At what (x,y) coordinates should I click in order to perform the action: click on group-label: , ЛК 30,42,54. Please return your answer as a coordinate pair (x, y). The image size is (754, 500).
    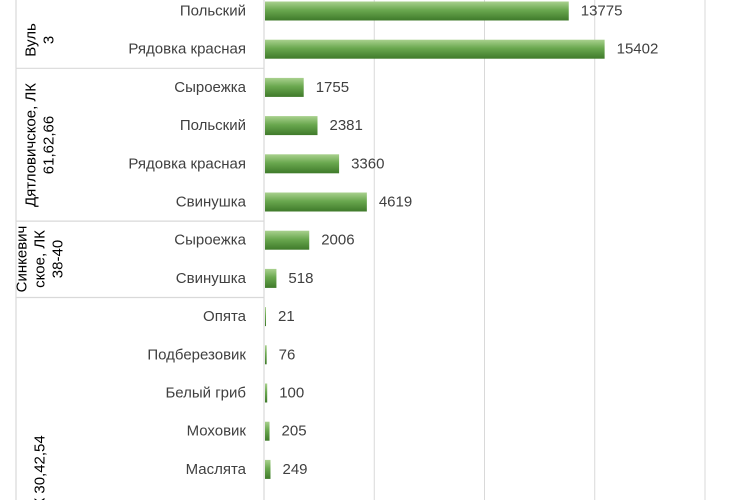
    Looking at the image, I should click on (40, 467).